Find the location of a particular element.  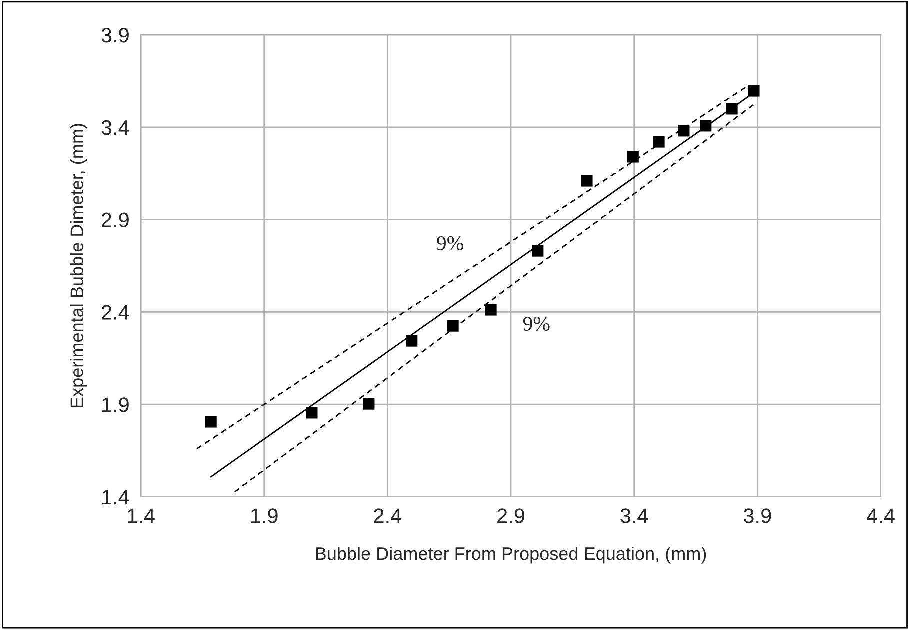

y-tick-label: 2.4 is located at coordinates (116, 312).